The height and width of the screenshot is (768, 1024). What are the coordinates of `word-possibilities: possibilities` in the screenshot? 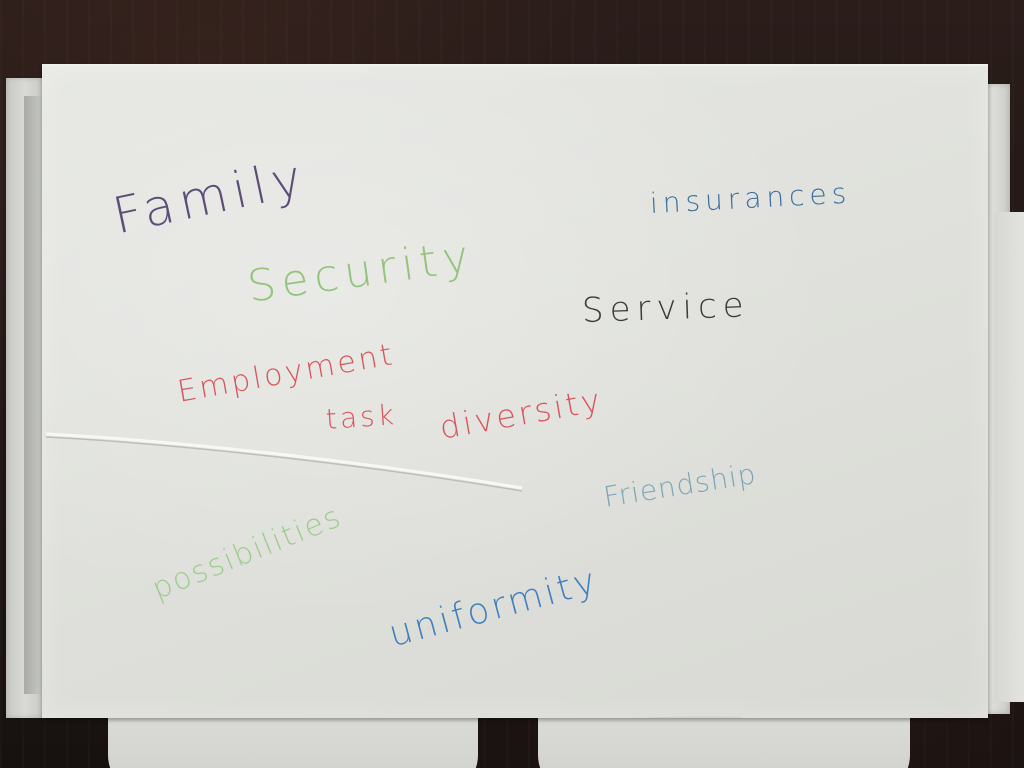 It's located at (247, 552).